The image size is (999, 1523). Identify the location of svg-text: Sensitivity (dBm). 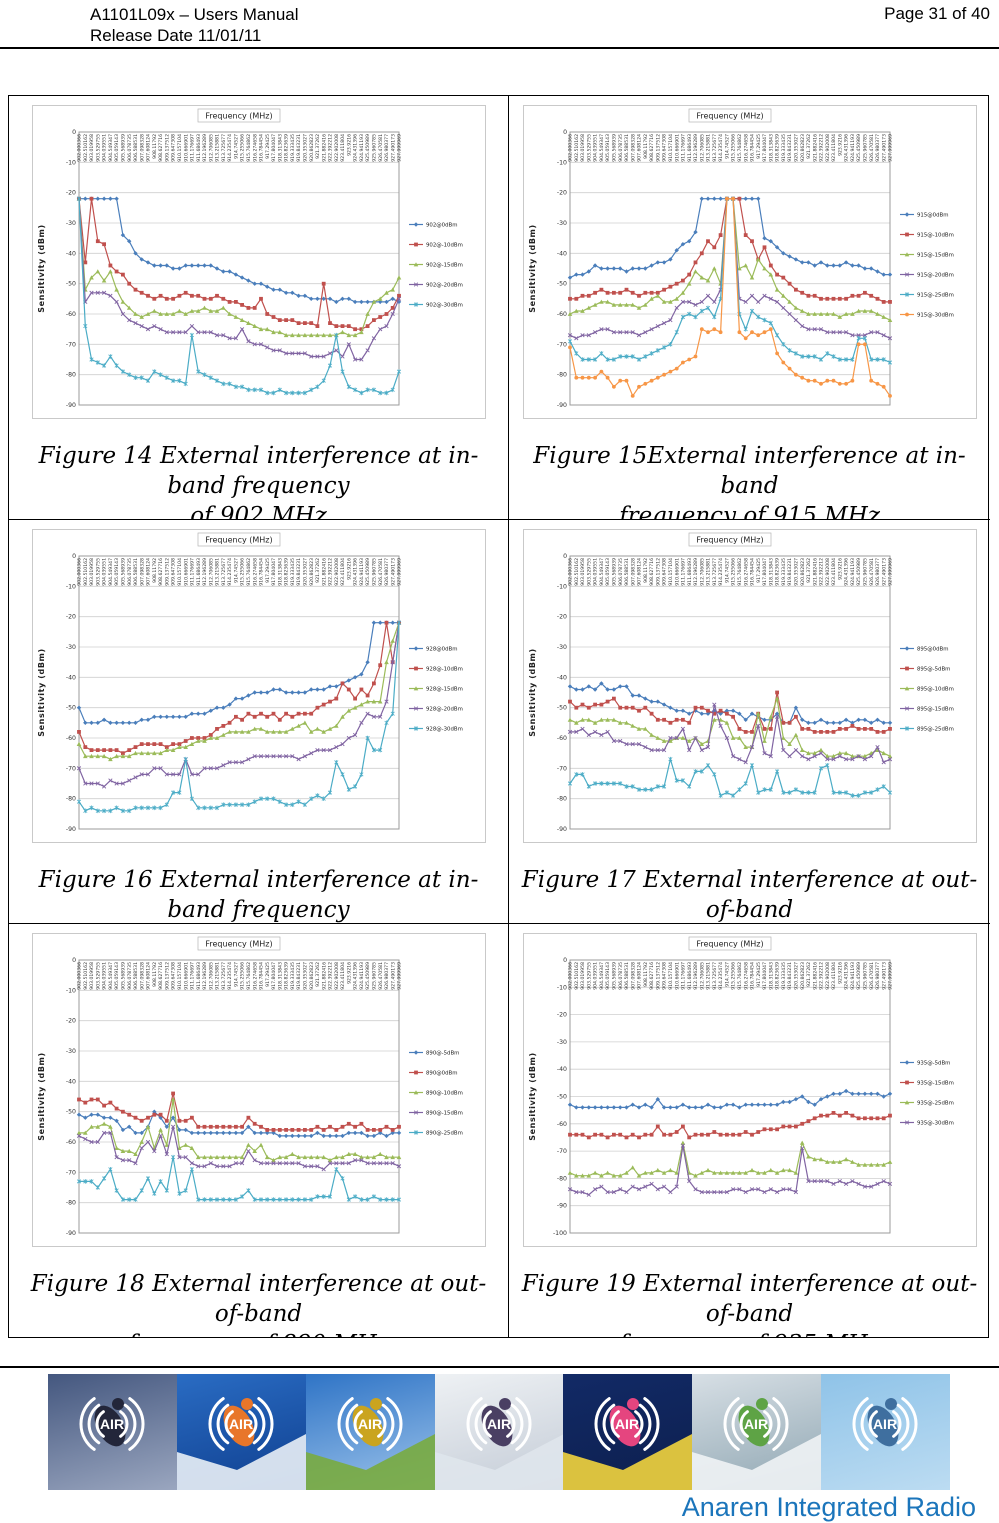
(532, 268).